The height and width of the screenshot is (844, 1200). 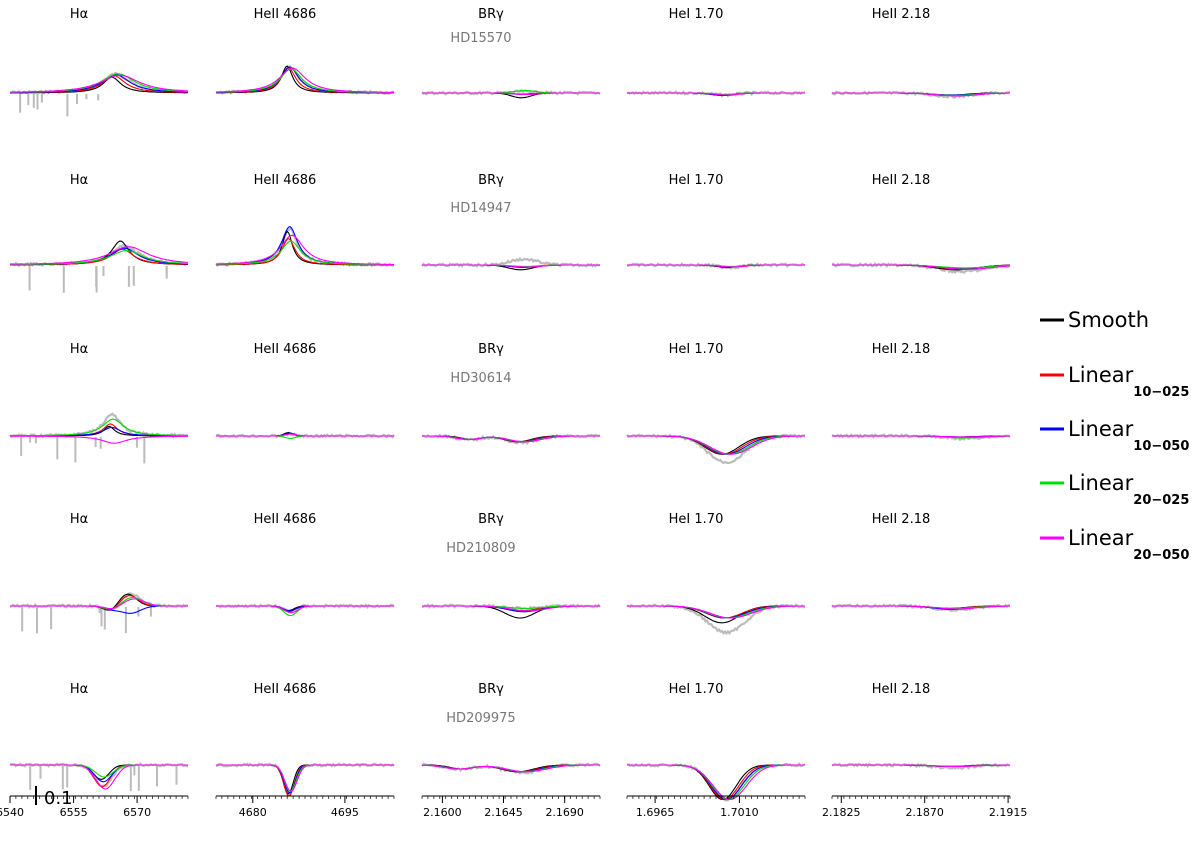 I want to click on legend-label: Linear10−025, so click(x=1128, y=381).